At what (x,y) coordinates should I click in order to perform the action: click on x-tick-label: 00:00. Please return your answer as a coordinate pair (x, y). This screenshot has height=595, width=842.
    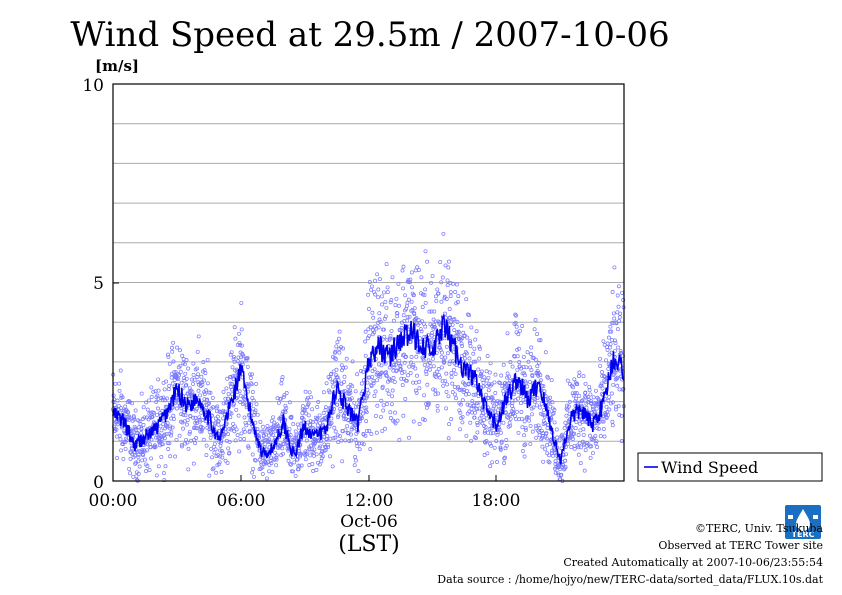
    Looking at the image, I should click on (113, 501).